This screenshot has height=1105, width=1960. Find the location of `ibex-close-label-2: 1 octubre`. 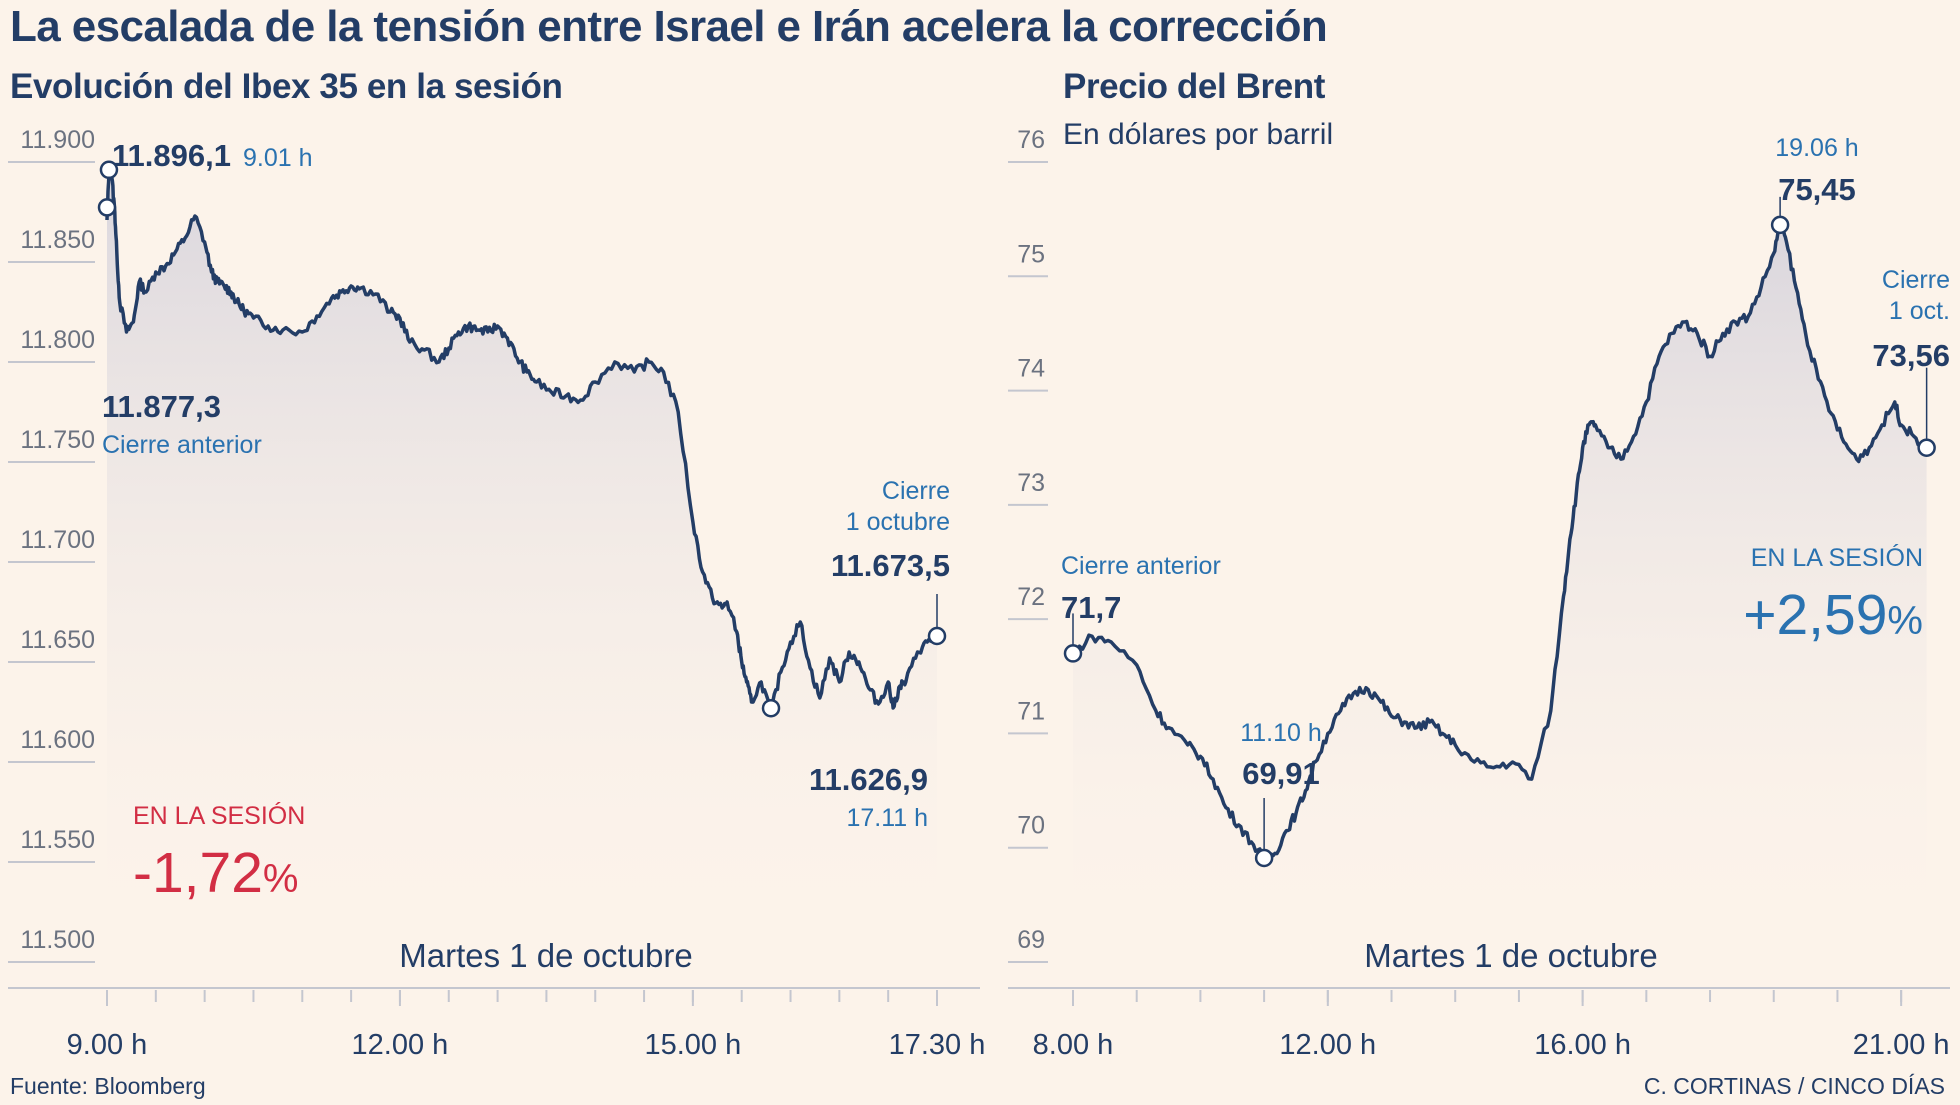

ibex-close-label-2: 1 octubre is located at coordinates (898, 522).